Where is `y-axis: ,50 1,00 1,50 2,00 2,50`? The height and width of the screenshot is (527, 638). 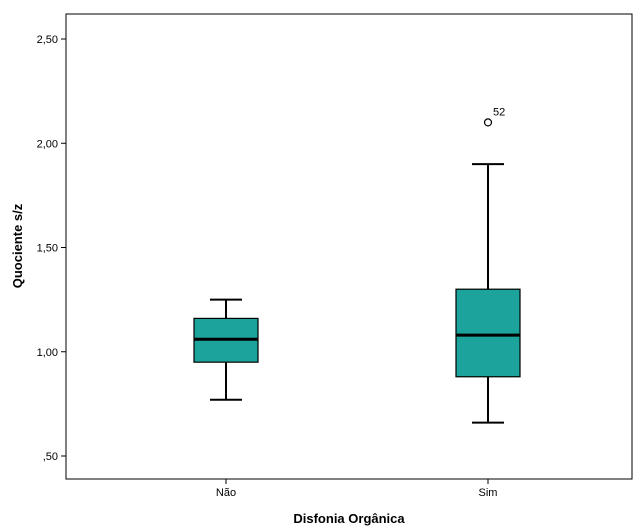 y-axis: ,50 1,00 1,50 2,00 2,50 is located at coordinates (51, 248).